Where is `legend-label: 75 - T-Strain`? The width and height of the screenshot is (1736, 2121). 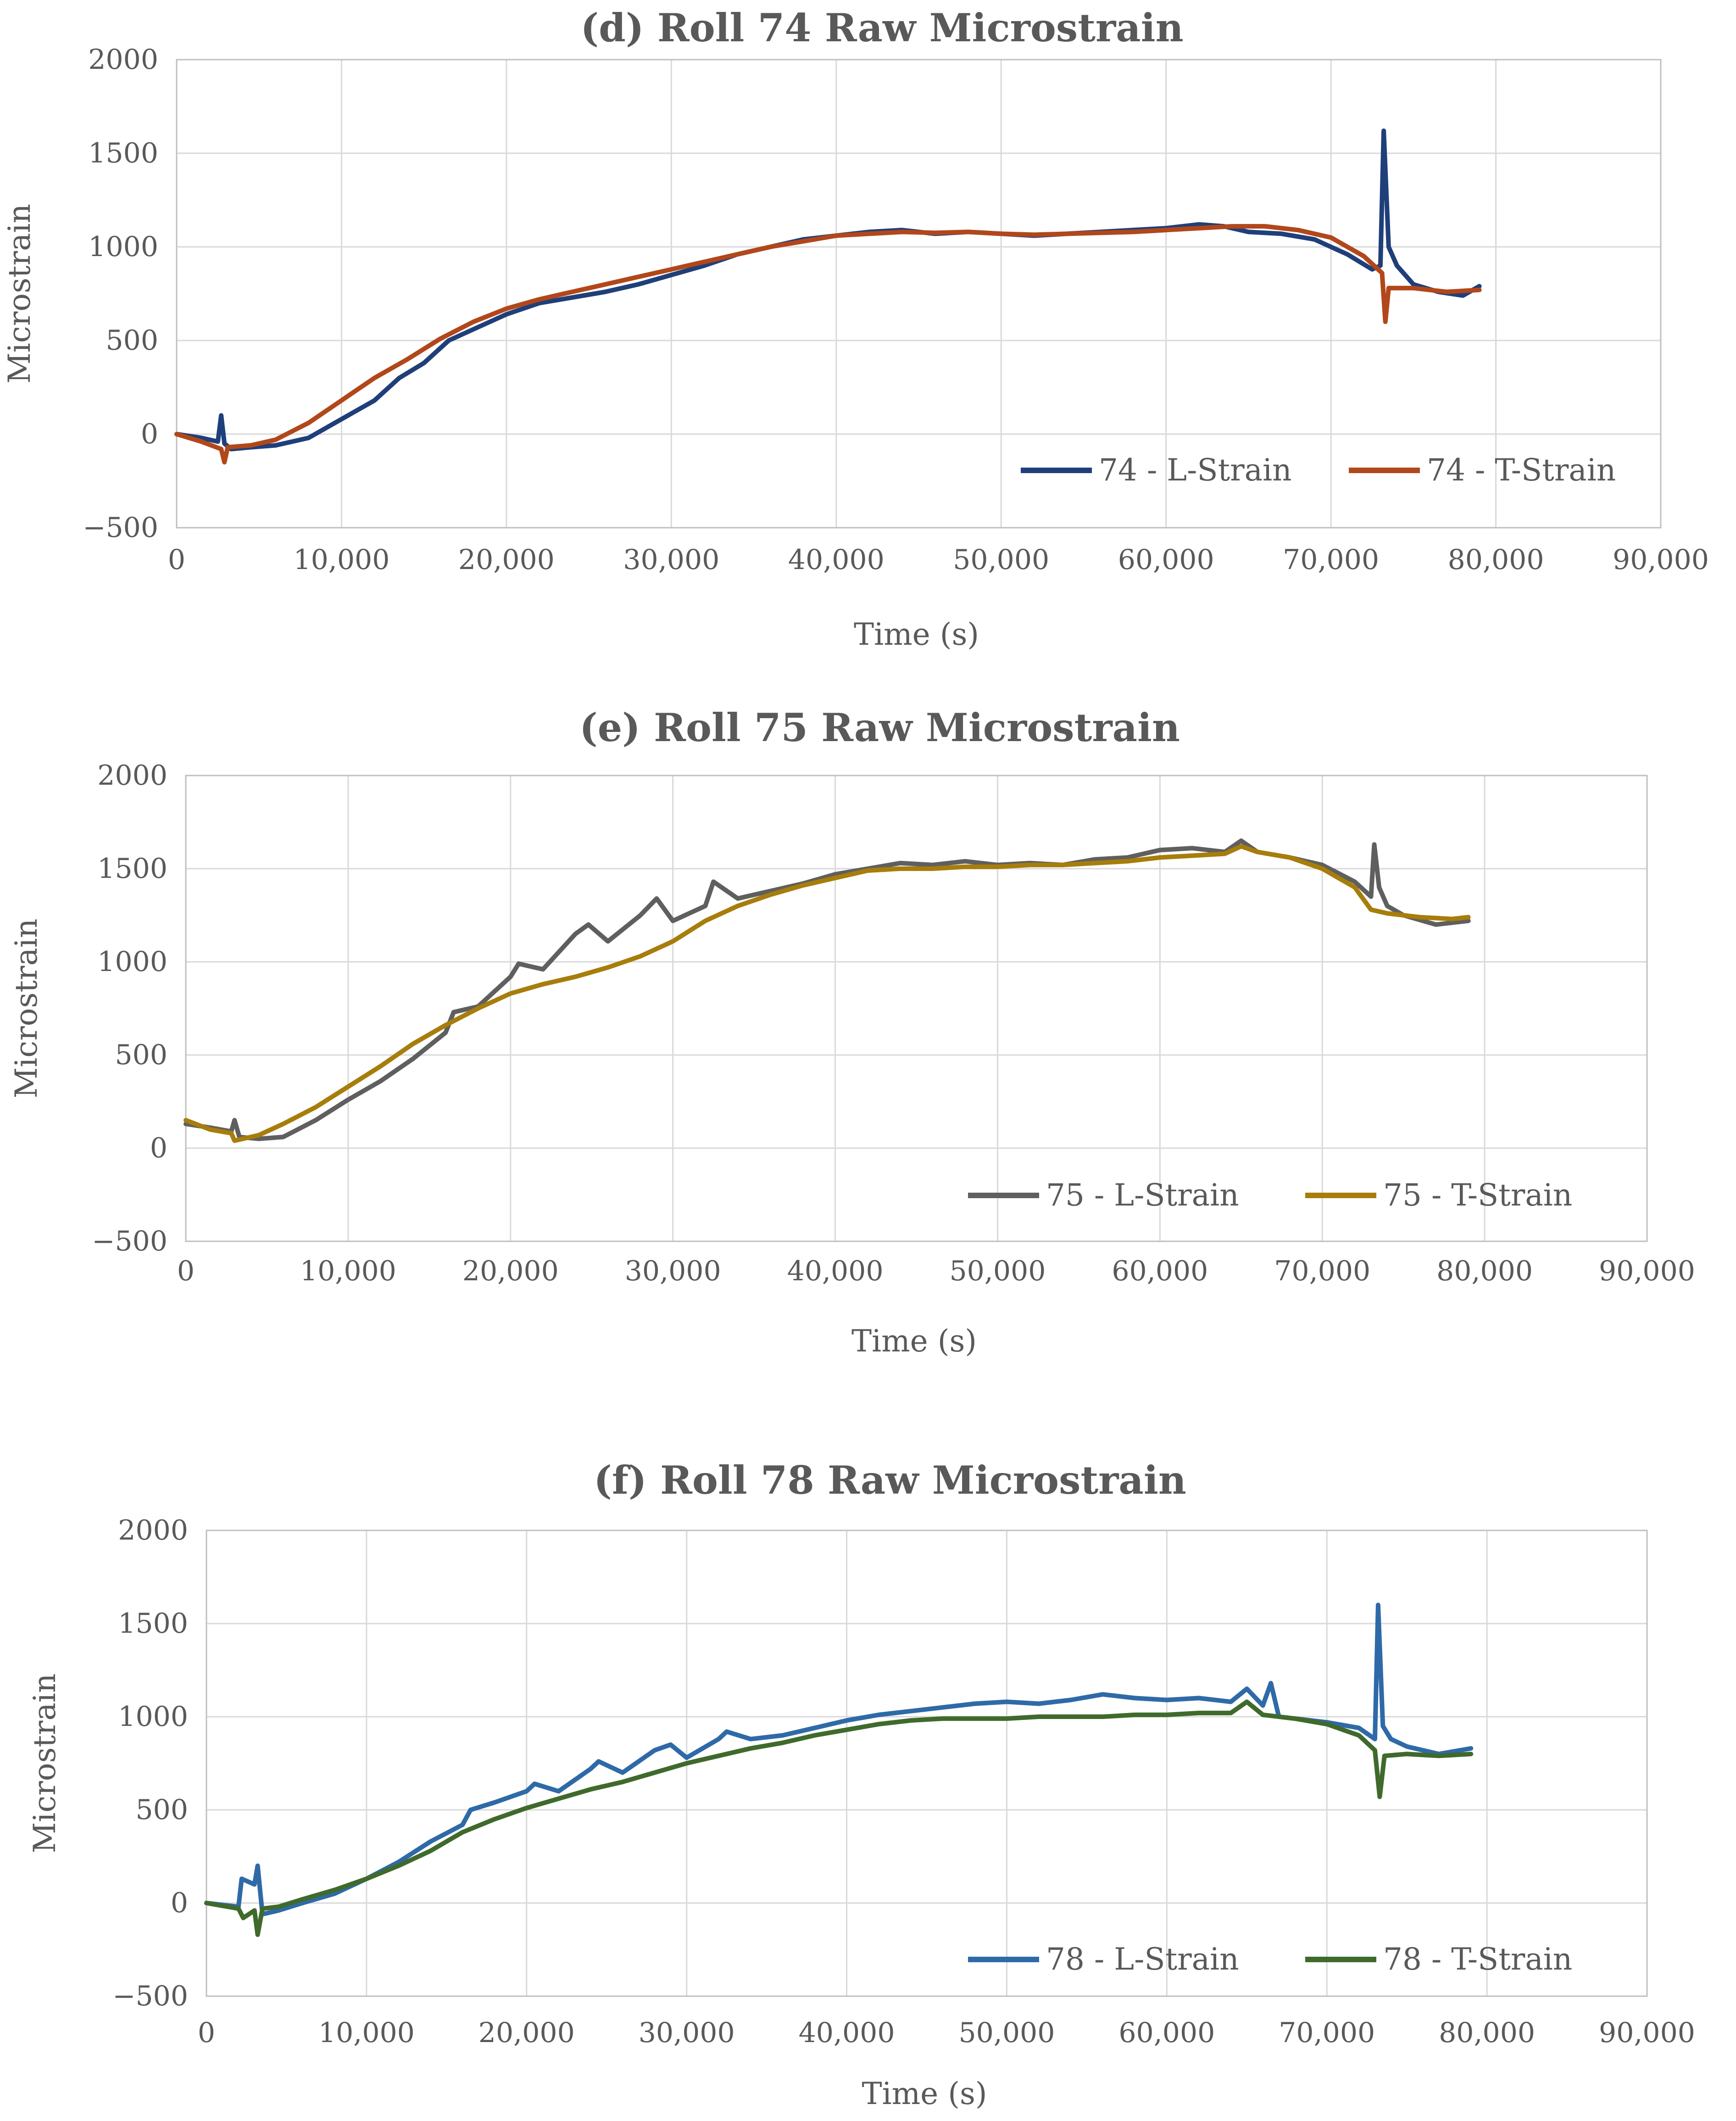 legend-label: 75 - T-Strain is located at coordinates (1478, 1195).